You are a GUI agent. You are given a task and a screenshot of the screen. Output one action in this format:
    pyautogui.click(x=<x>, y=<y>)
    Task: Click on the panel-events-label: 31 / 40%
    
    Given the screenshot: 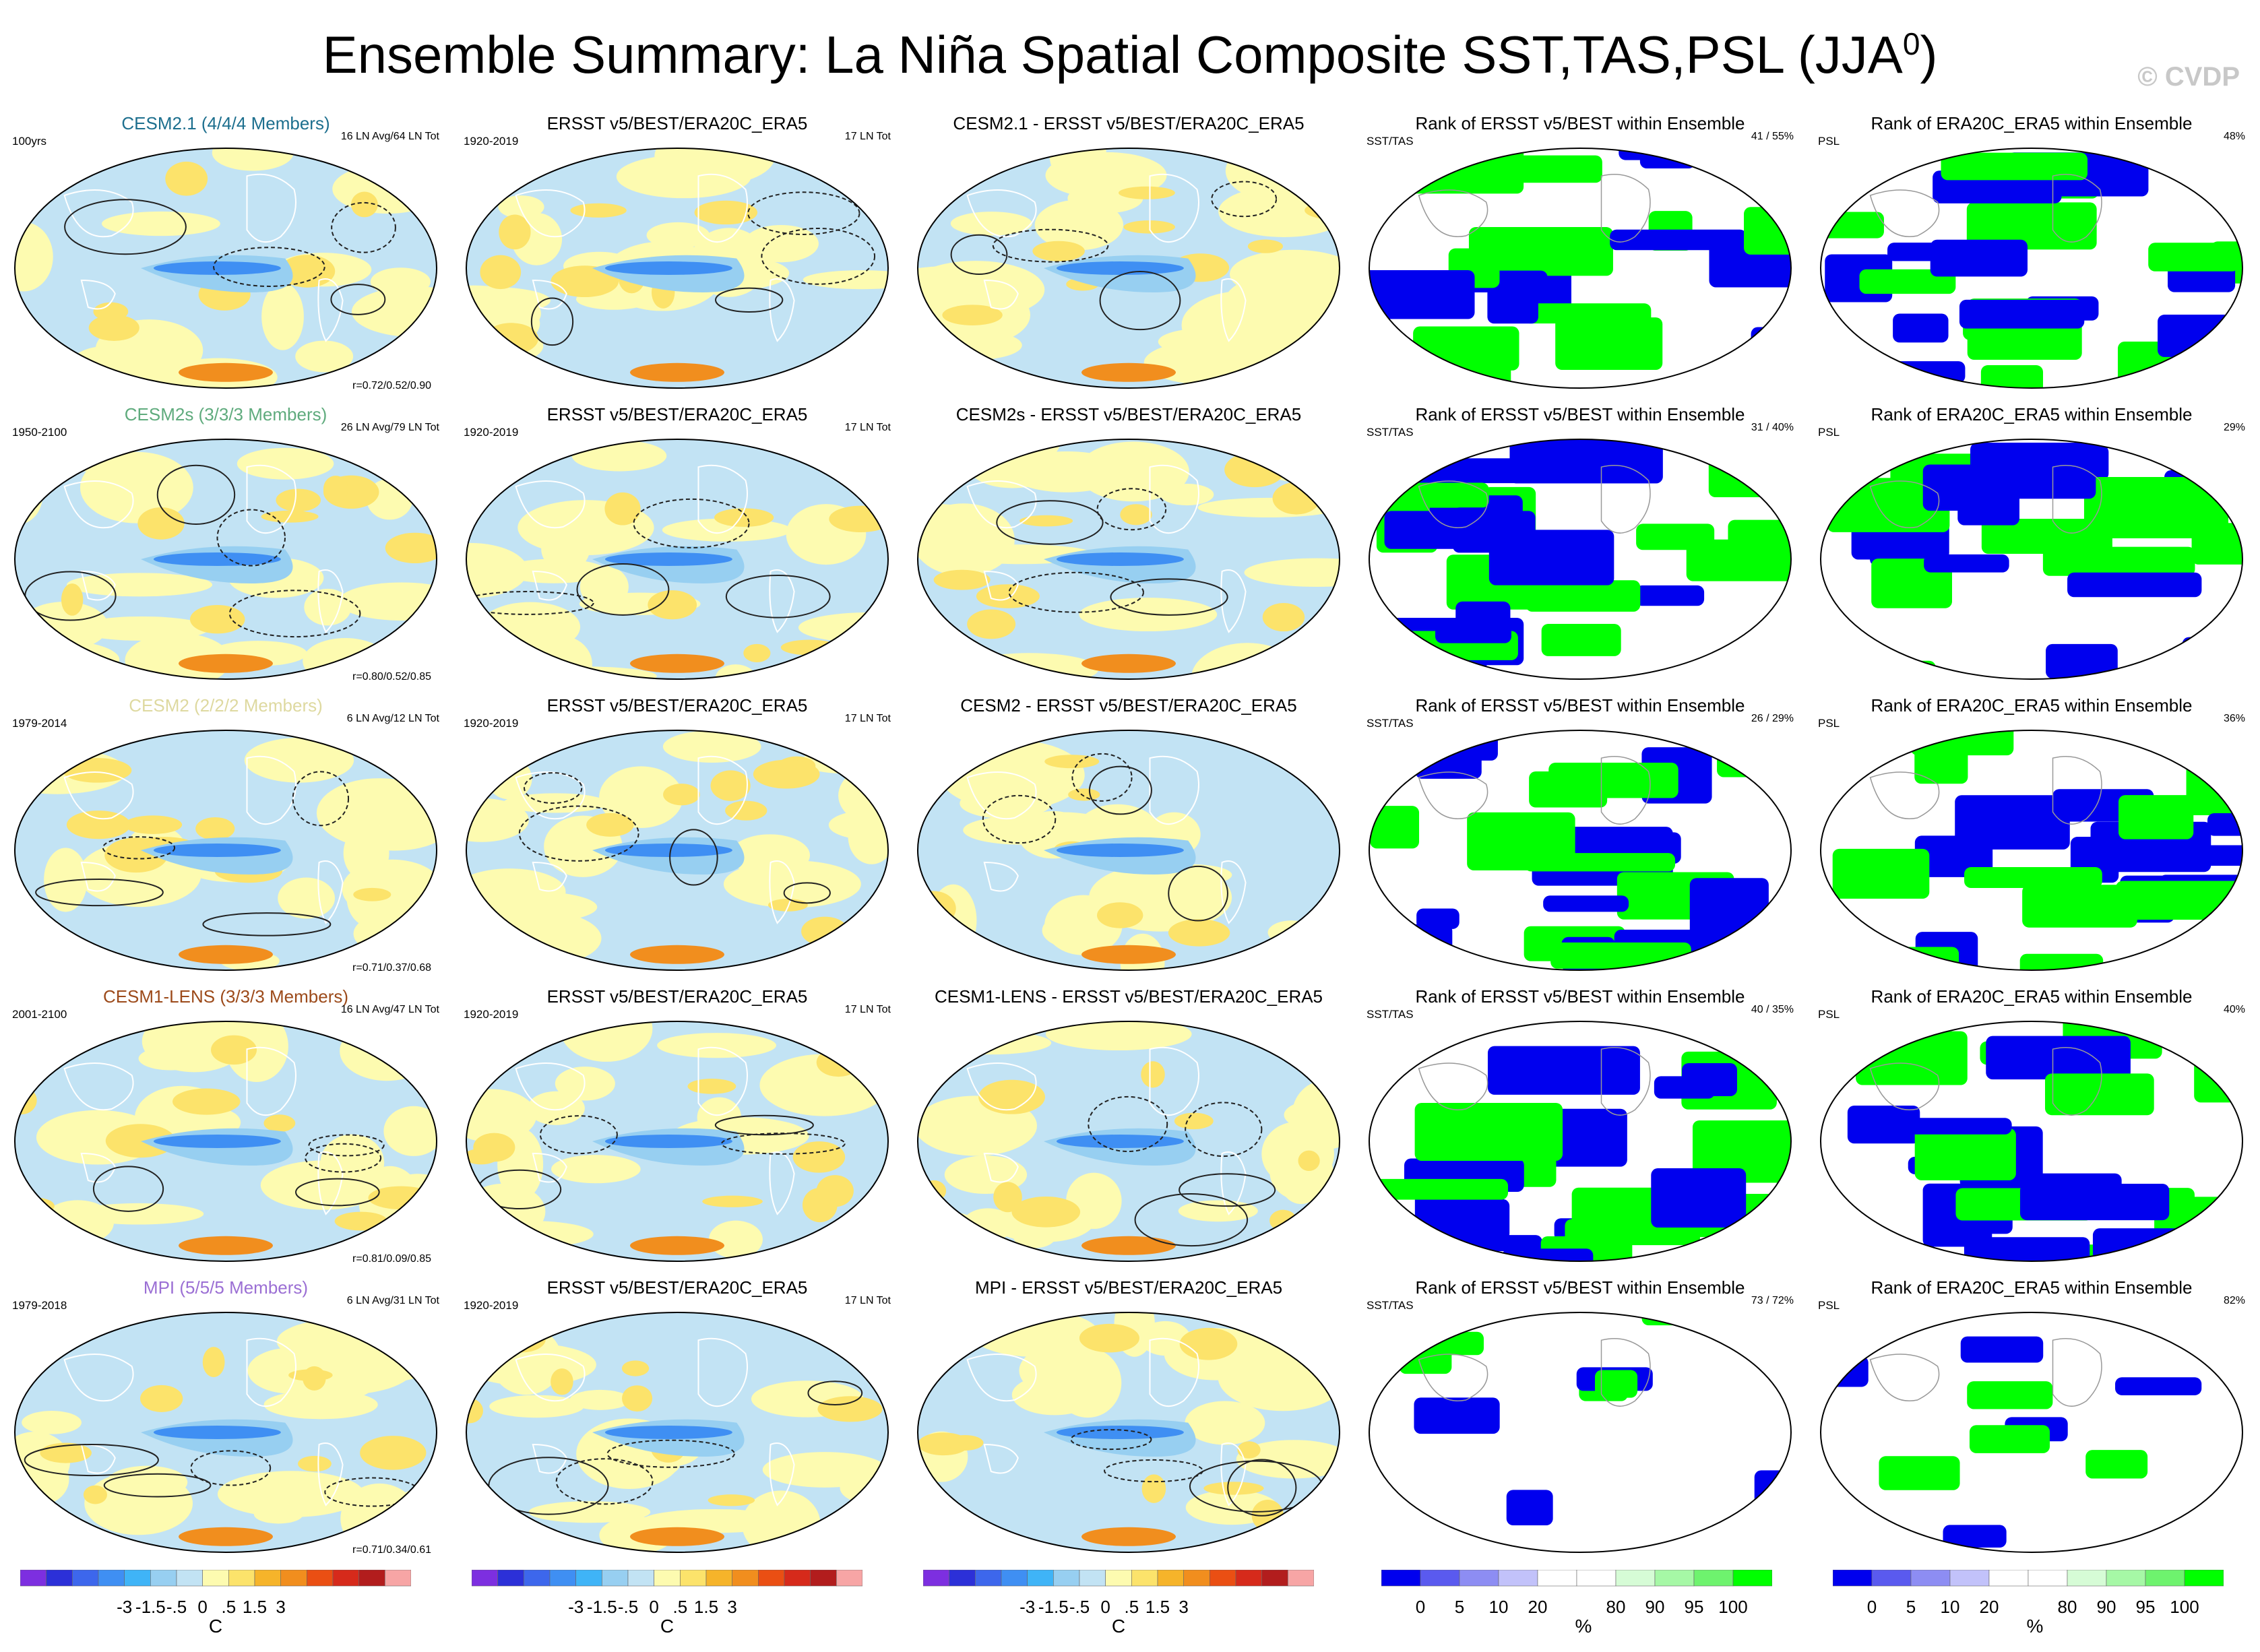 What is the action you would take?
    pyautogui.click(x=1772, y=427)
    